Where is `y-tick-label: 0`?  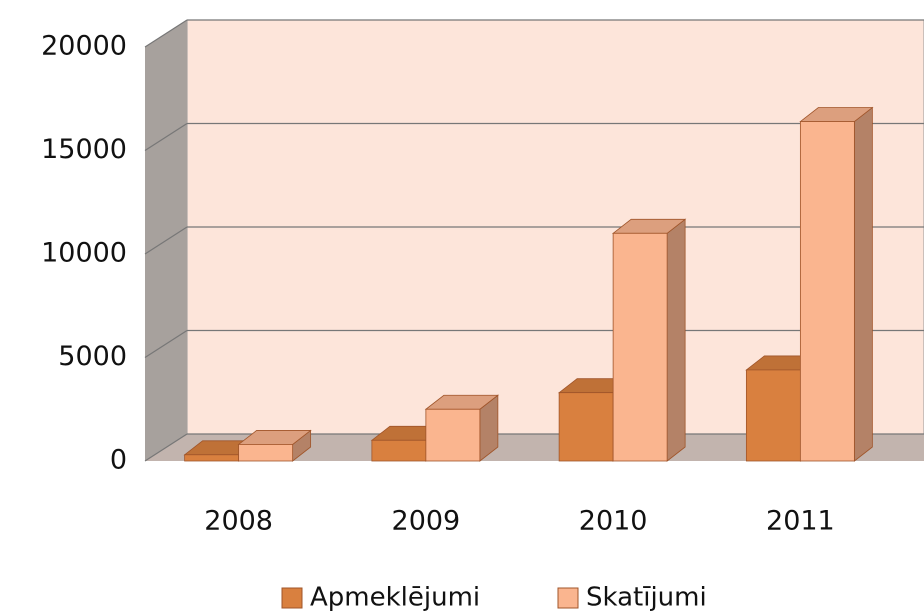 y-tick-label: 0 is located at coordinates (118, 460).